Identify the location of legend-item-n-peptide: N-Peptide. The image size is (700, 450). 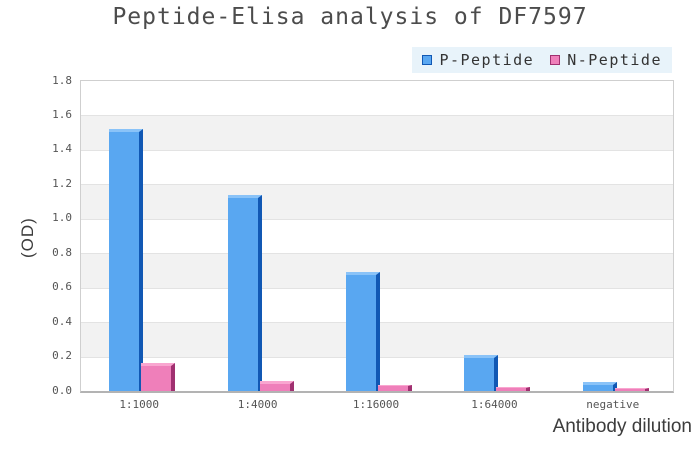
(606, 60).